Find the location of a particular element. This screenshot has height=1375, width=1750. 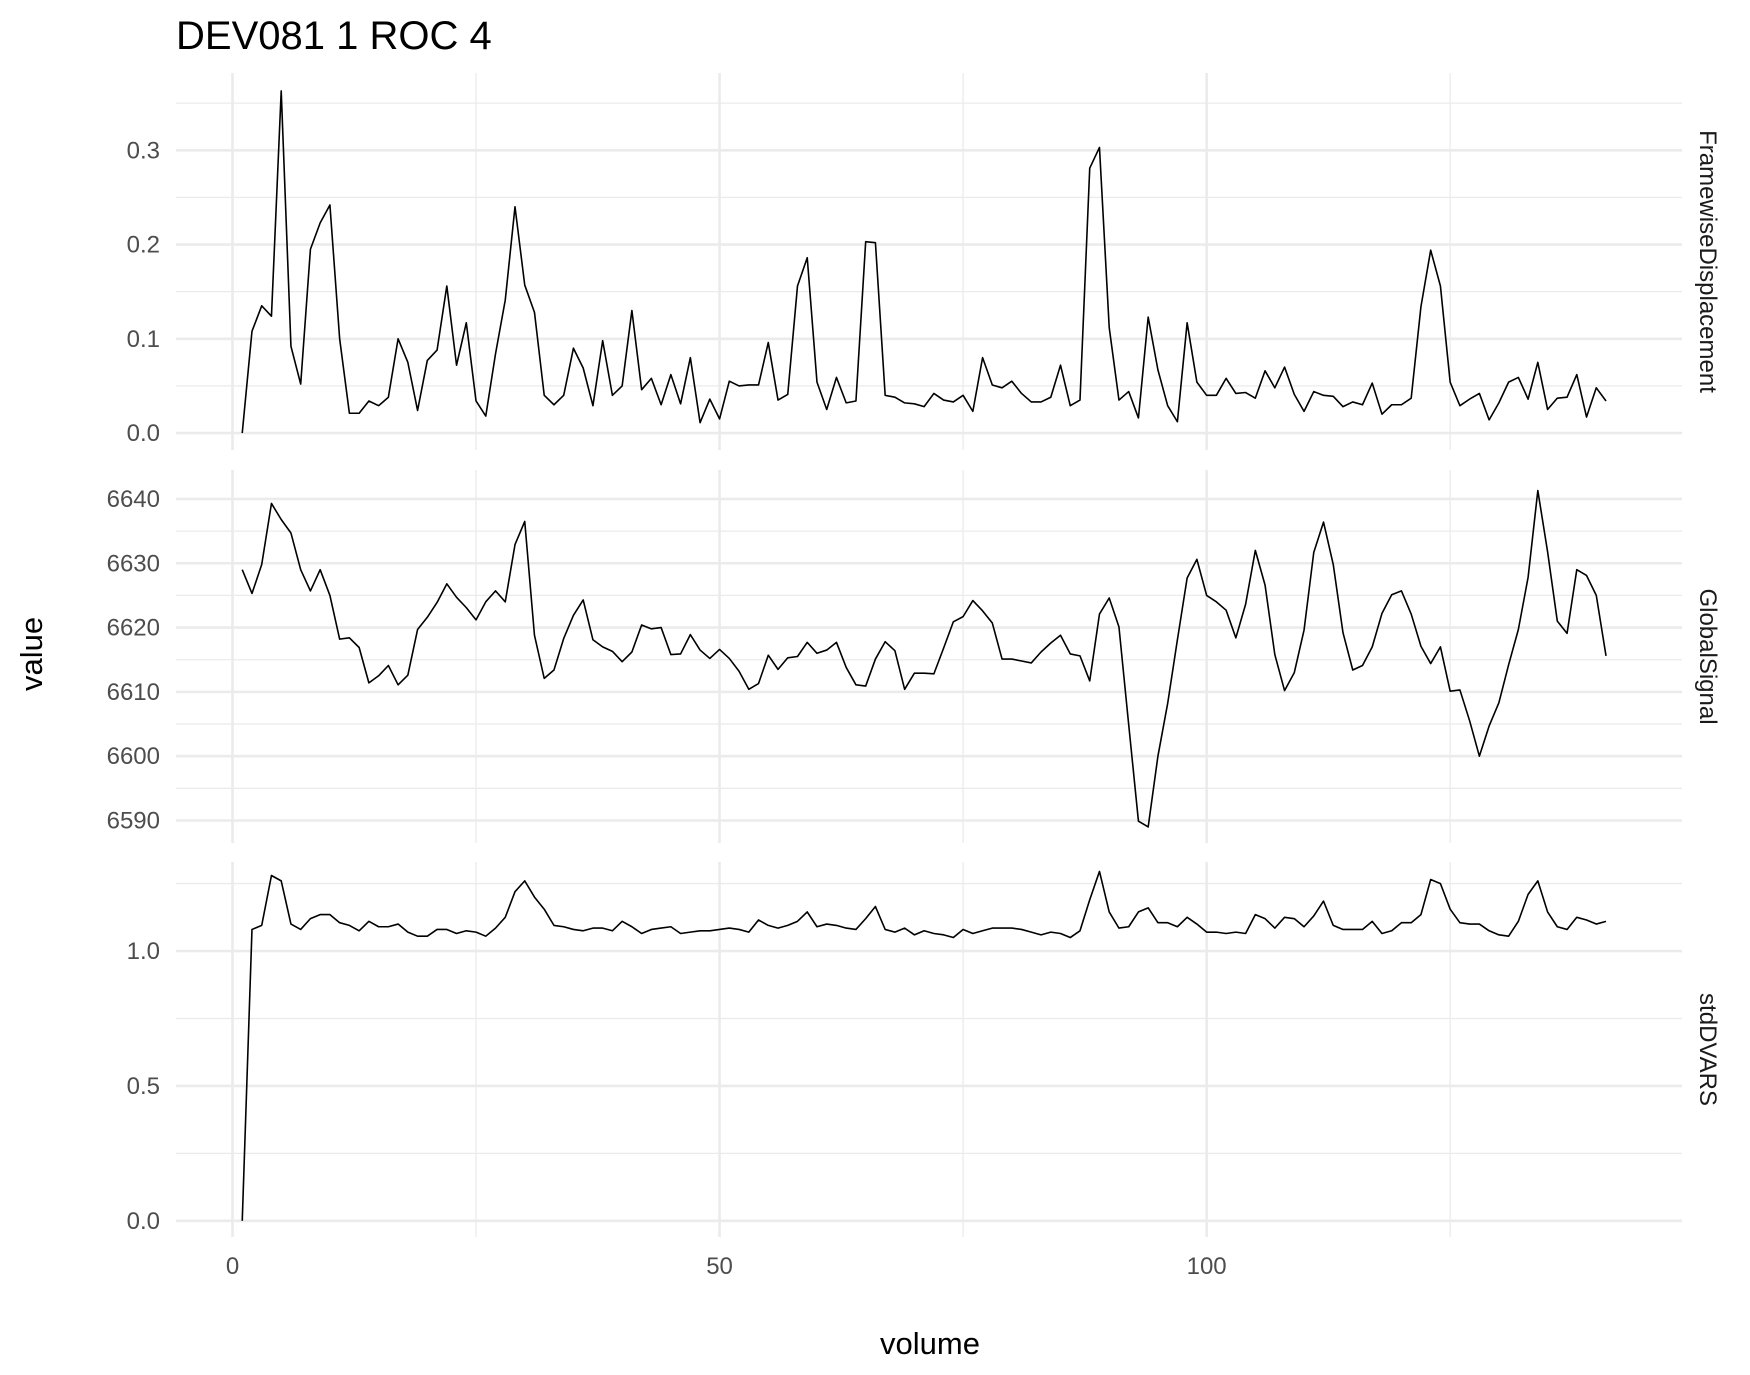

facet-label-globalsignal: GlobalSignal is located at coordinates (1707, 656).